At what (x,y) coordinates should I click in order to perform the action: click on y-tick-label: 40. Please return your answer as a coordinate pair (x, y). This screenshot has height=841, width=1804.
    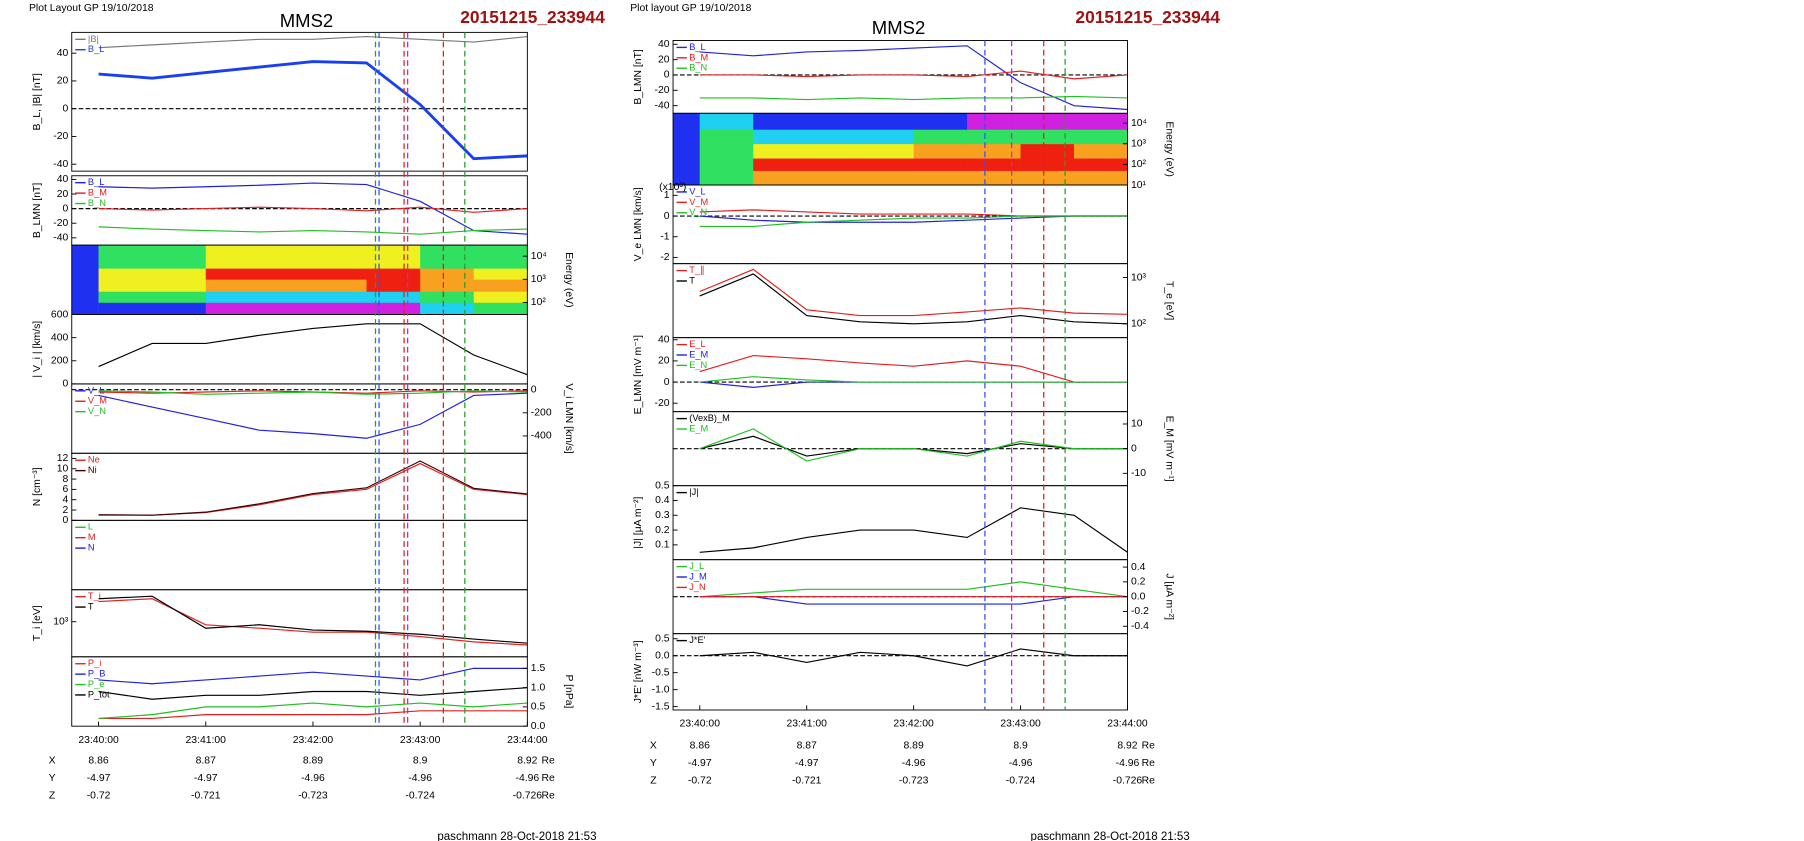
    Looking at the image, I should click on (63, 179).